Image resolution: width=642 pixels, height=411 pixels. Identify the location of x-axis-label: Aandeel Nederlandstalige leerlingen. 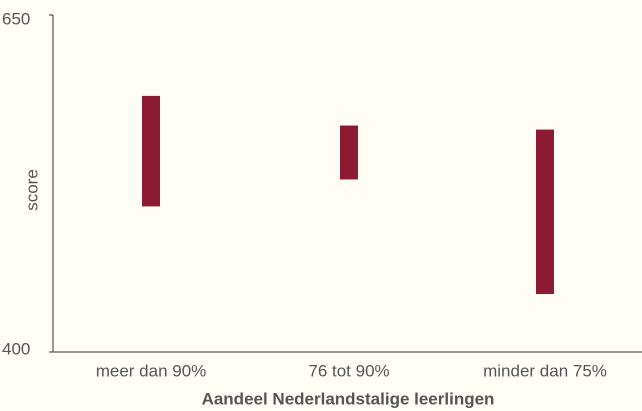
(348, 398).